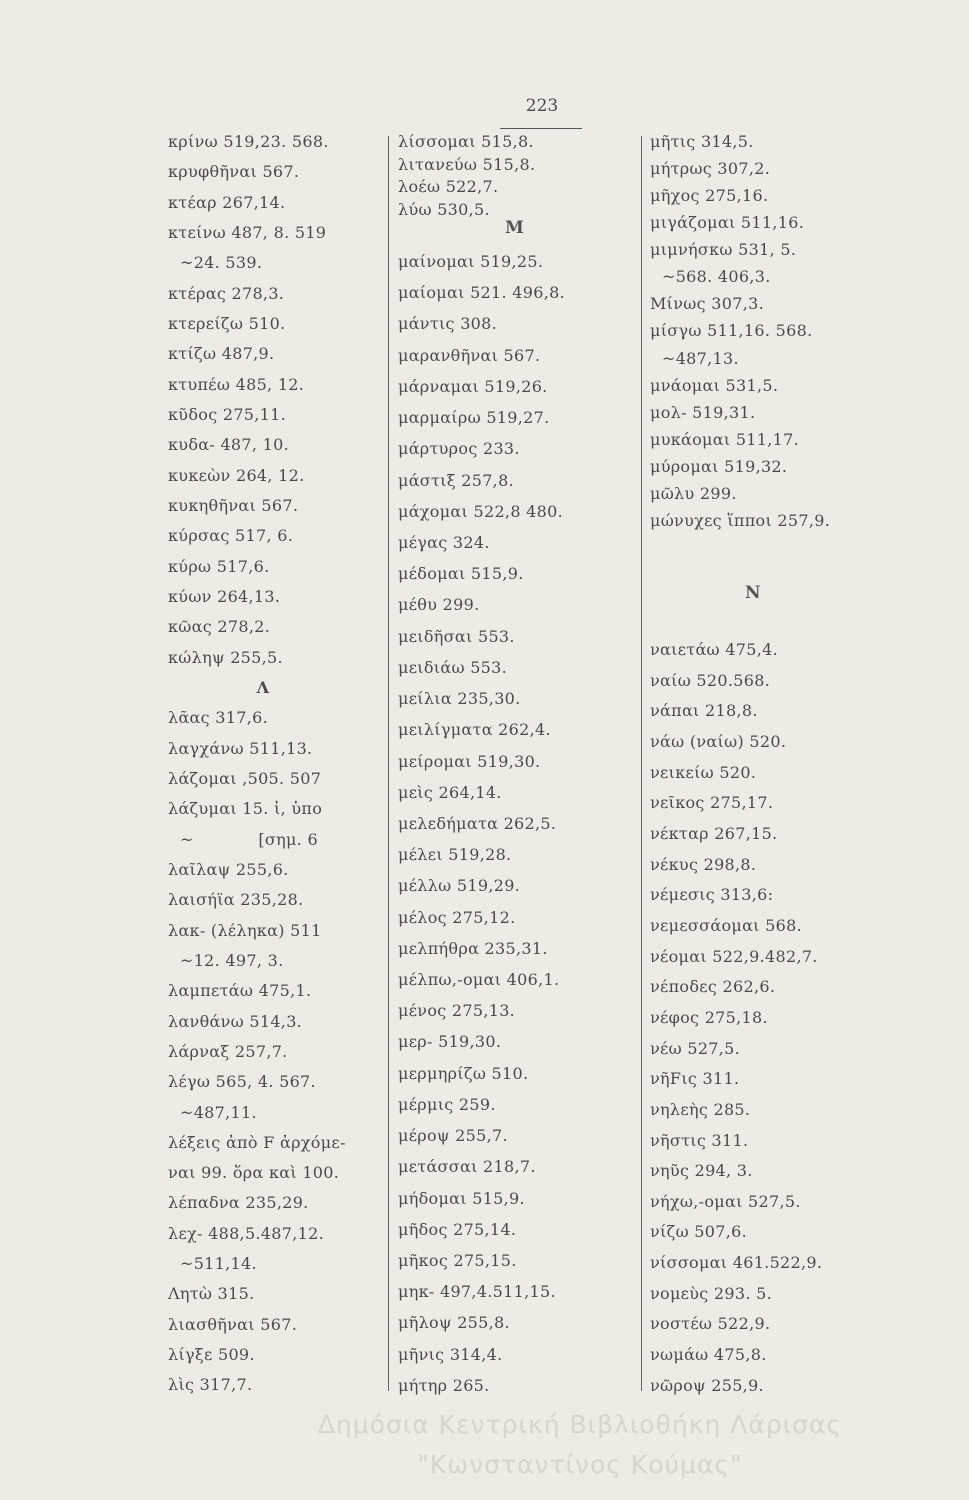 The image size is (969, 1500). I want to click on index-entry: μένος 275,13., so click(457, 1011).